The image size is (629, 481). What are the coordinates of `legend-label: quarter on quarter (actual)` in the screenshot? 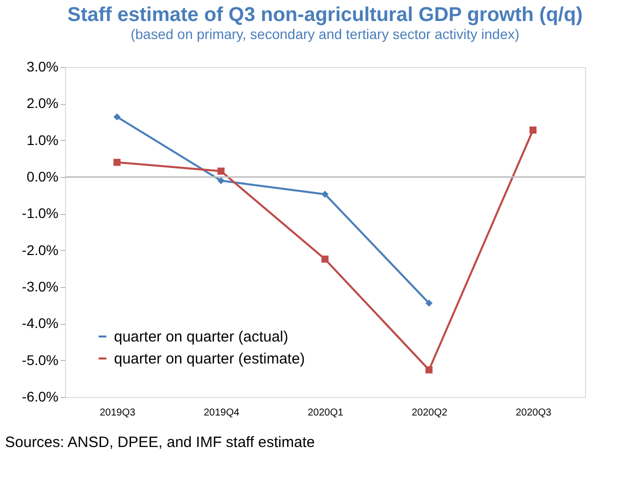 It's located at (201, 337).